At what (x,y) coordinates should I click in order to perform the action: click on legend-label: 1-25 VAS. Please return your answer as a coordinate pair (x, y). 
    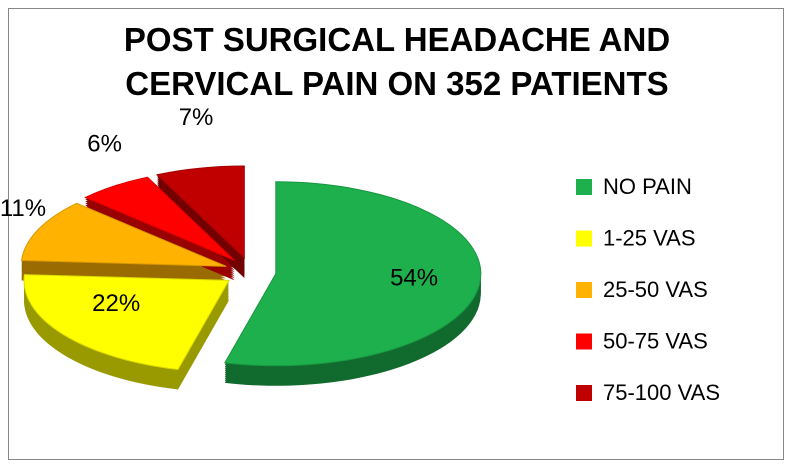
    Looking at the image, I should click on (649, 237).